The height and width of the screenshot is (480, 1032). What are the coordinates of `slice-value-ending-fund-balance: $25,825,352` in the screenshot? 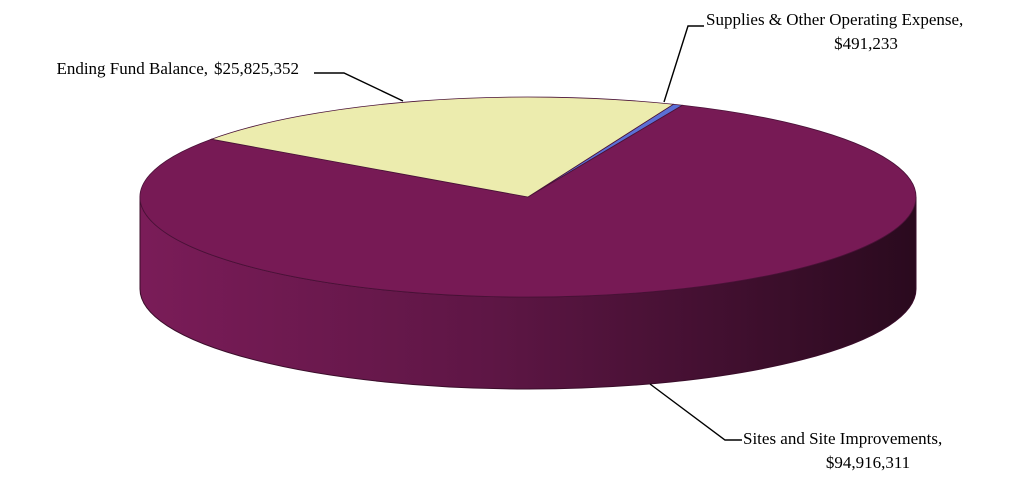 It's located at (256, 68).